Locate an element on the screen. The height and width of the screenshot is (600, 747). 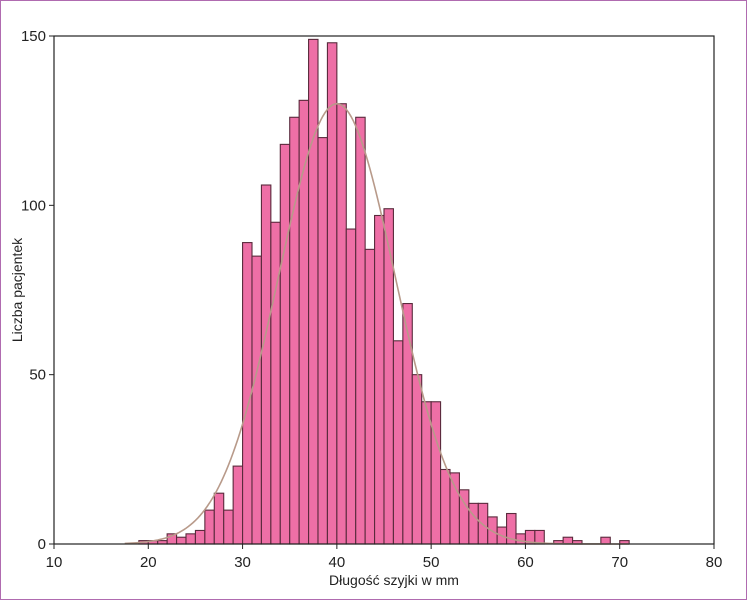
x-tick-label: 60 is located at coordinates (525, 562).